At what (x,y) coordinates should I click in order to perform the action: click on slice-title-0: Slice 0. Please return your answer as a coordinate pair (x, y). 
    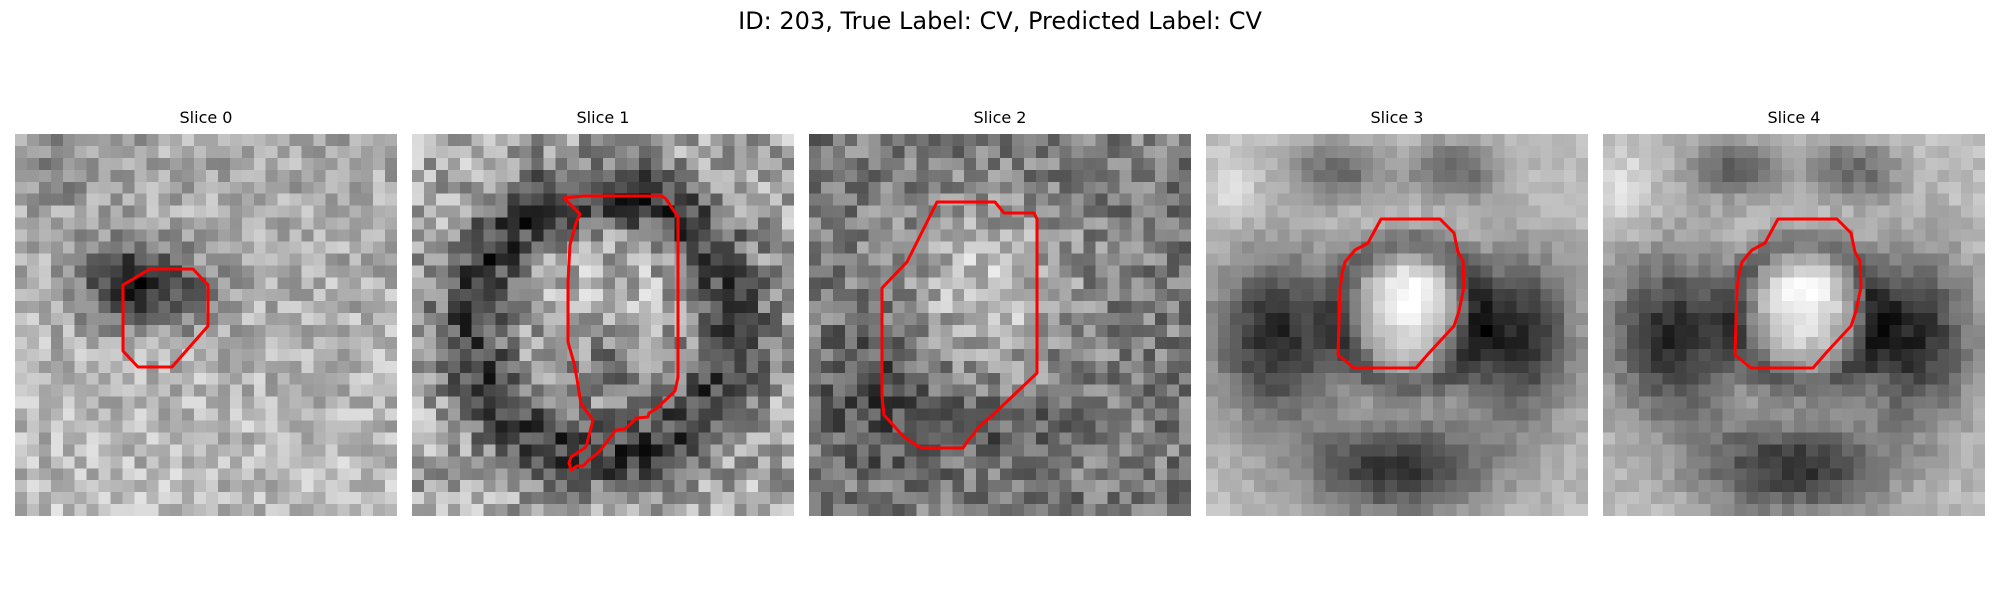
    Looking at the image, I should click on (206, 117).